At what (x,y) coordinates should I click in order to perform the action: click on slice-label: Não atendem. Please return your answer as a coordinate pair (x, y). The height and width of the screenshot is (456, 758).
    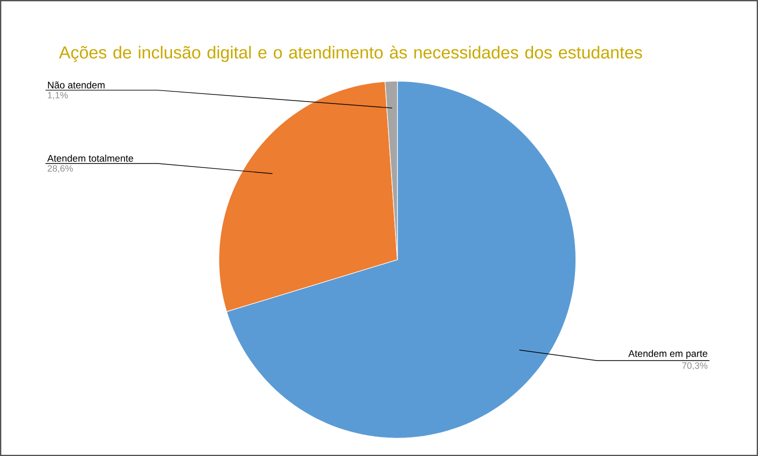
    Looking at the image, I should click on (76, 84).